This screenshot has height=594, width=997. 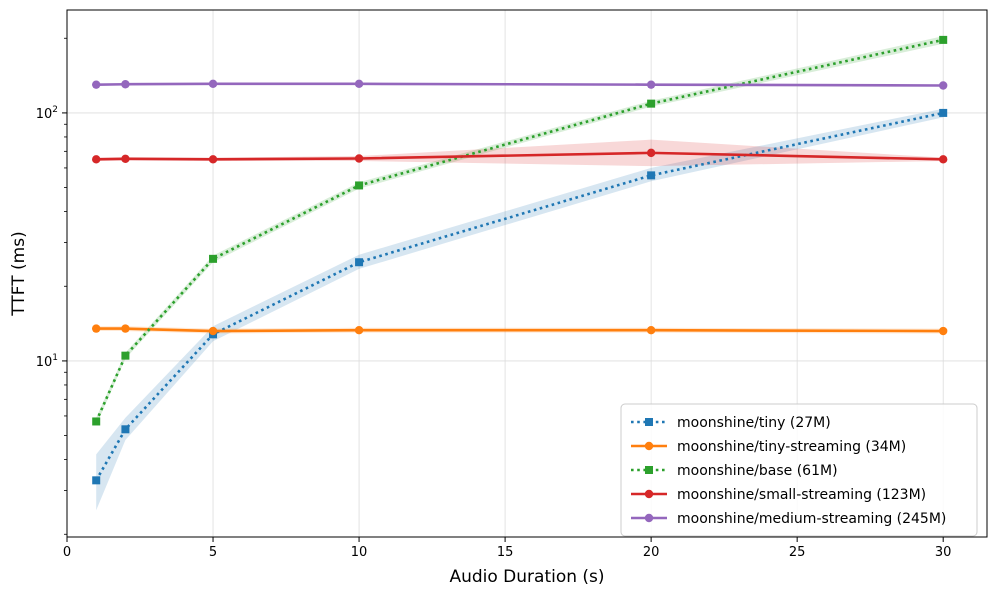 What do you see at coordinates (47, 361) in the screenshot?
I see `y-tick-label: 10¹` at bounding box center [47, 361].